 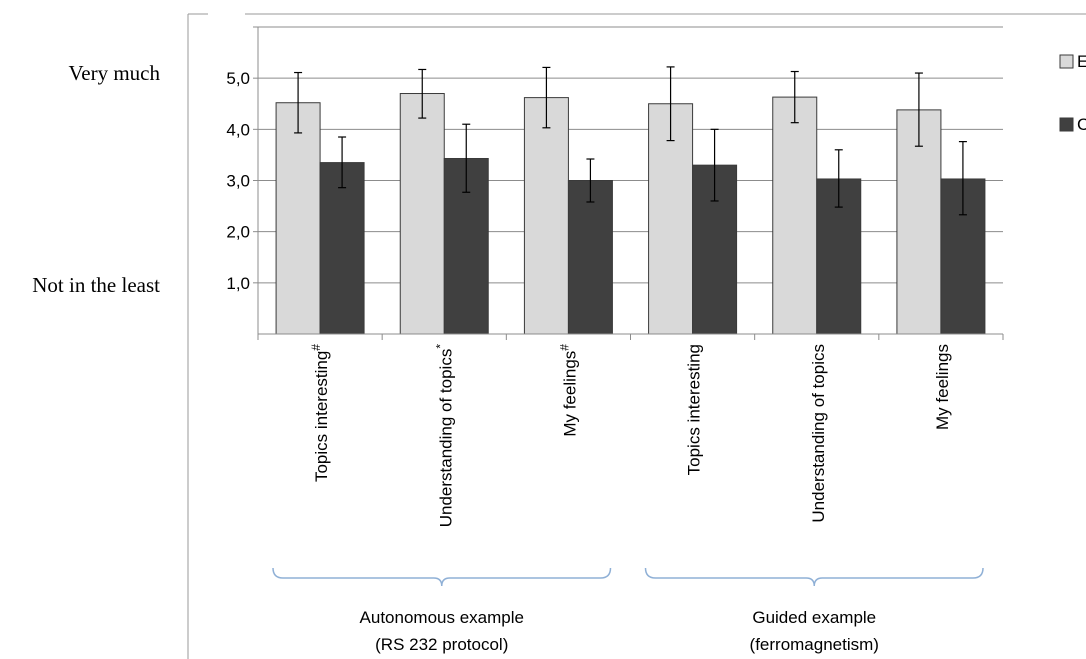 What do you see at coordinates (441, 644) in the screenshot?
I see `group-sublabel: (RS 232 protocol)` at bounding box center [441, 644].